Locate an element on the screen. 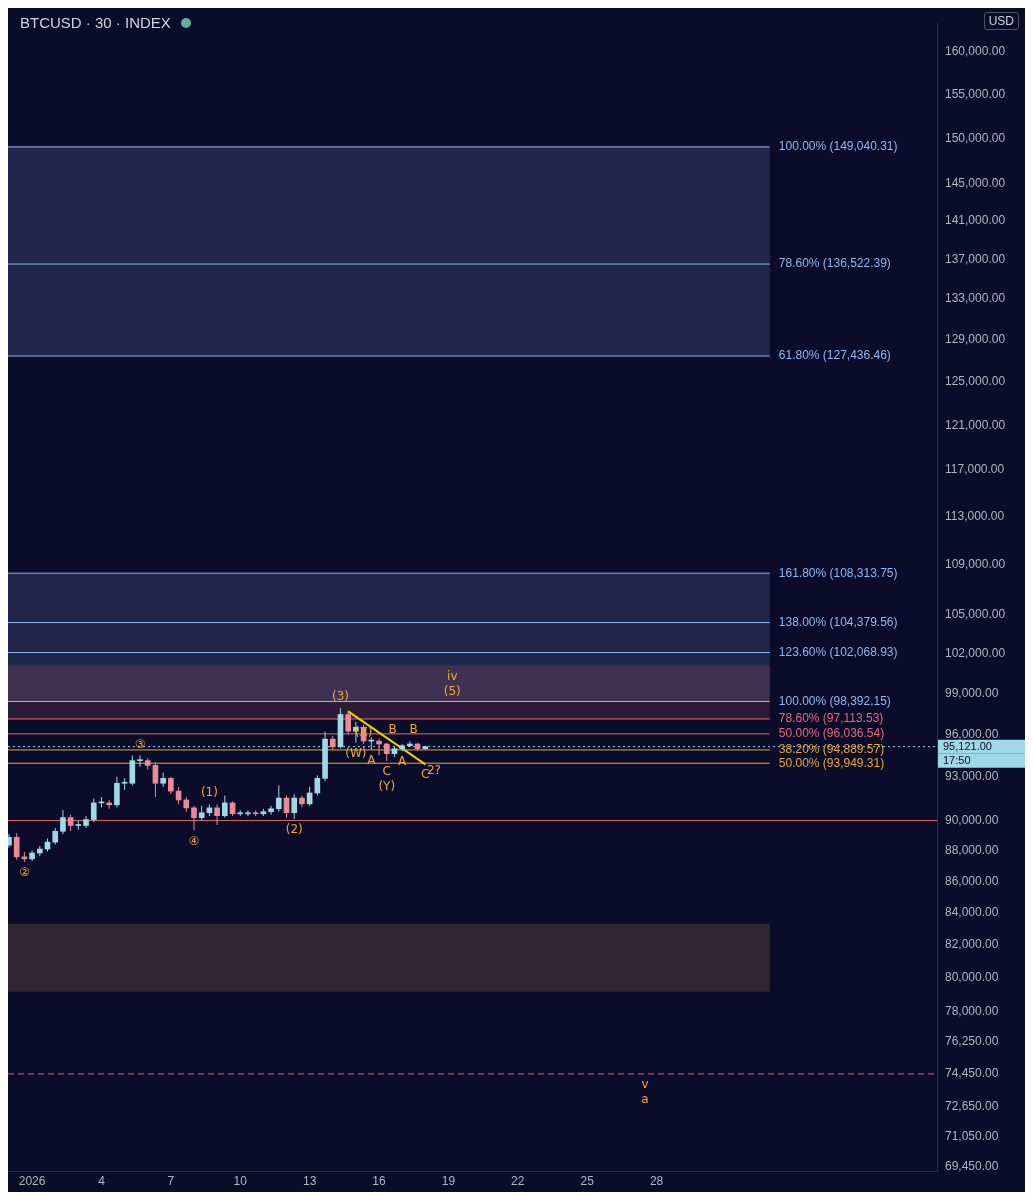 This screenshot has width=1033, height=1200. y-tick-label: 150,000.00 is located at coordinates (975, 137).